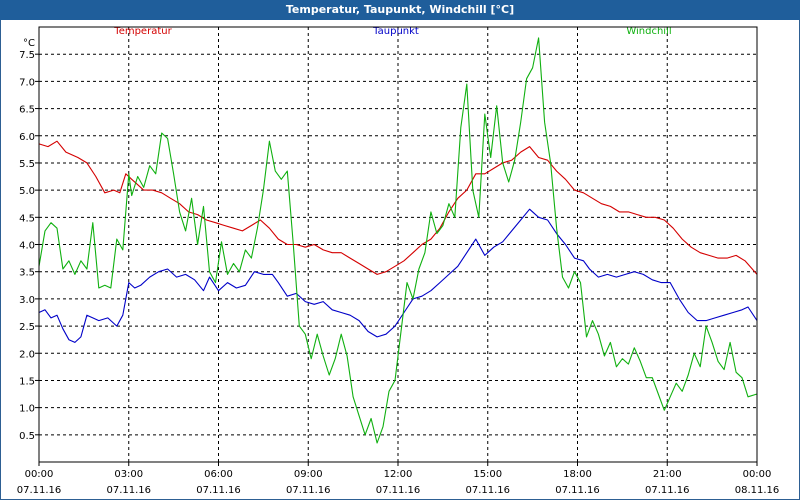 This screenshot has height=500, width=800. Describe the element at coordinates (27, 137) in the screenshot. I see `y-tick-label: 6.0` at that location.